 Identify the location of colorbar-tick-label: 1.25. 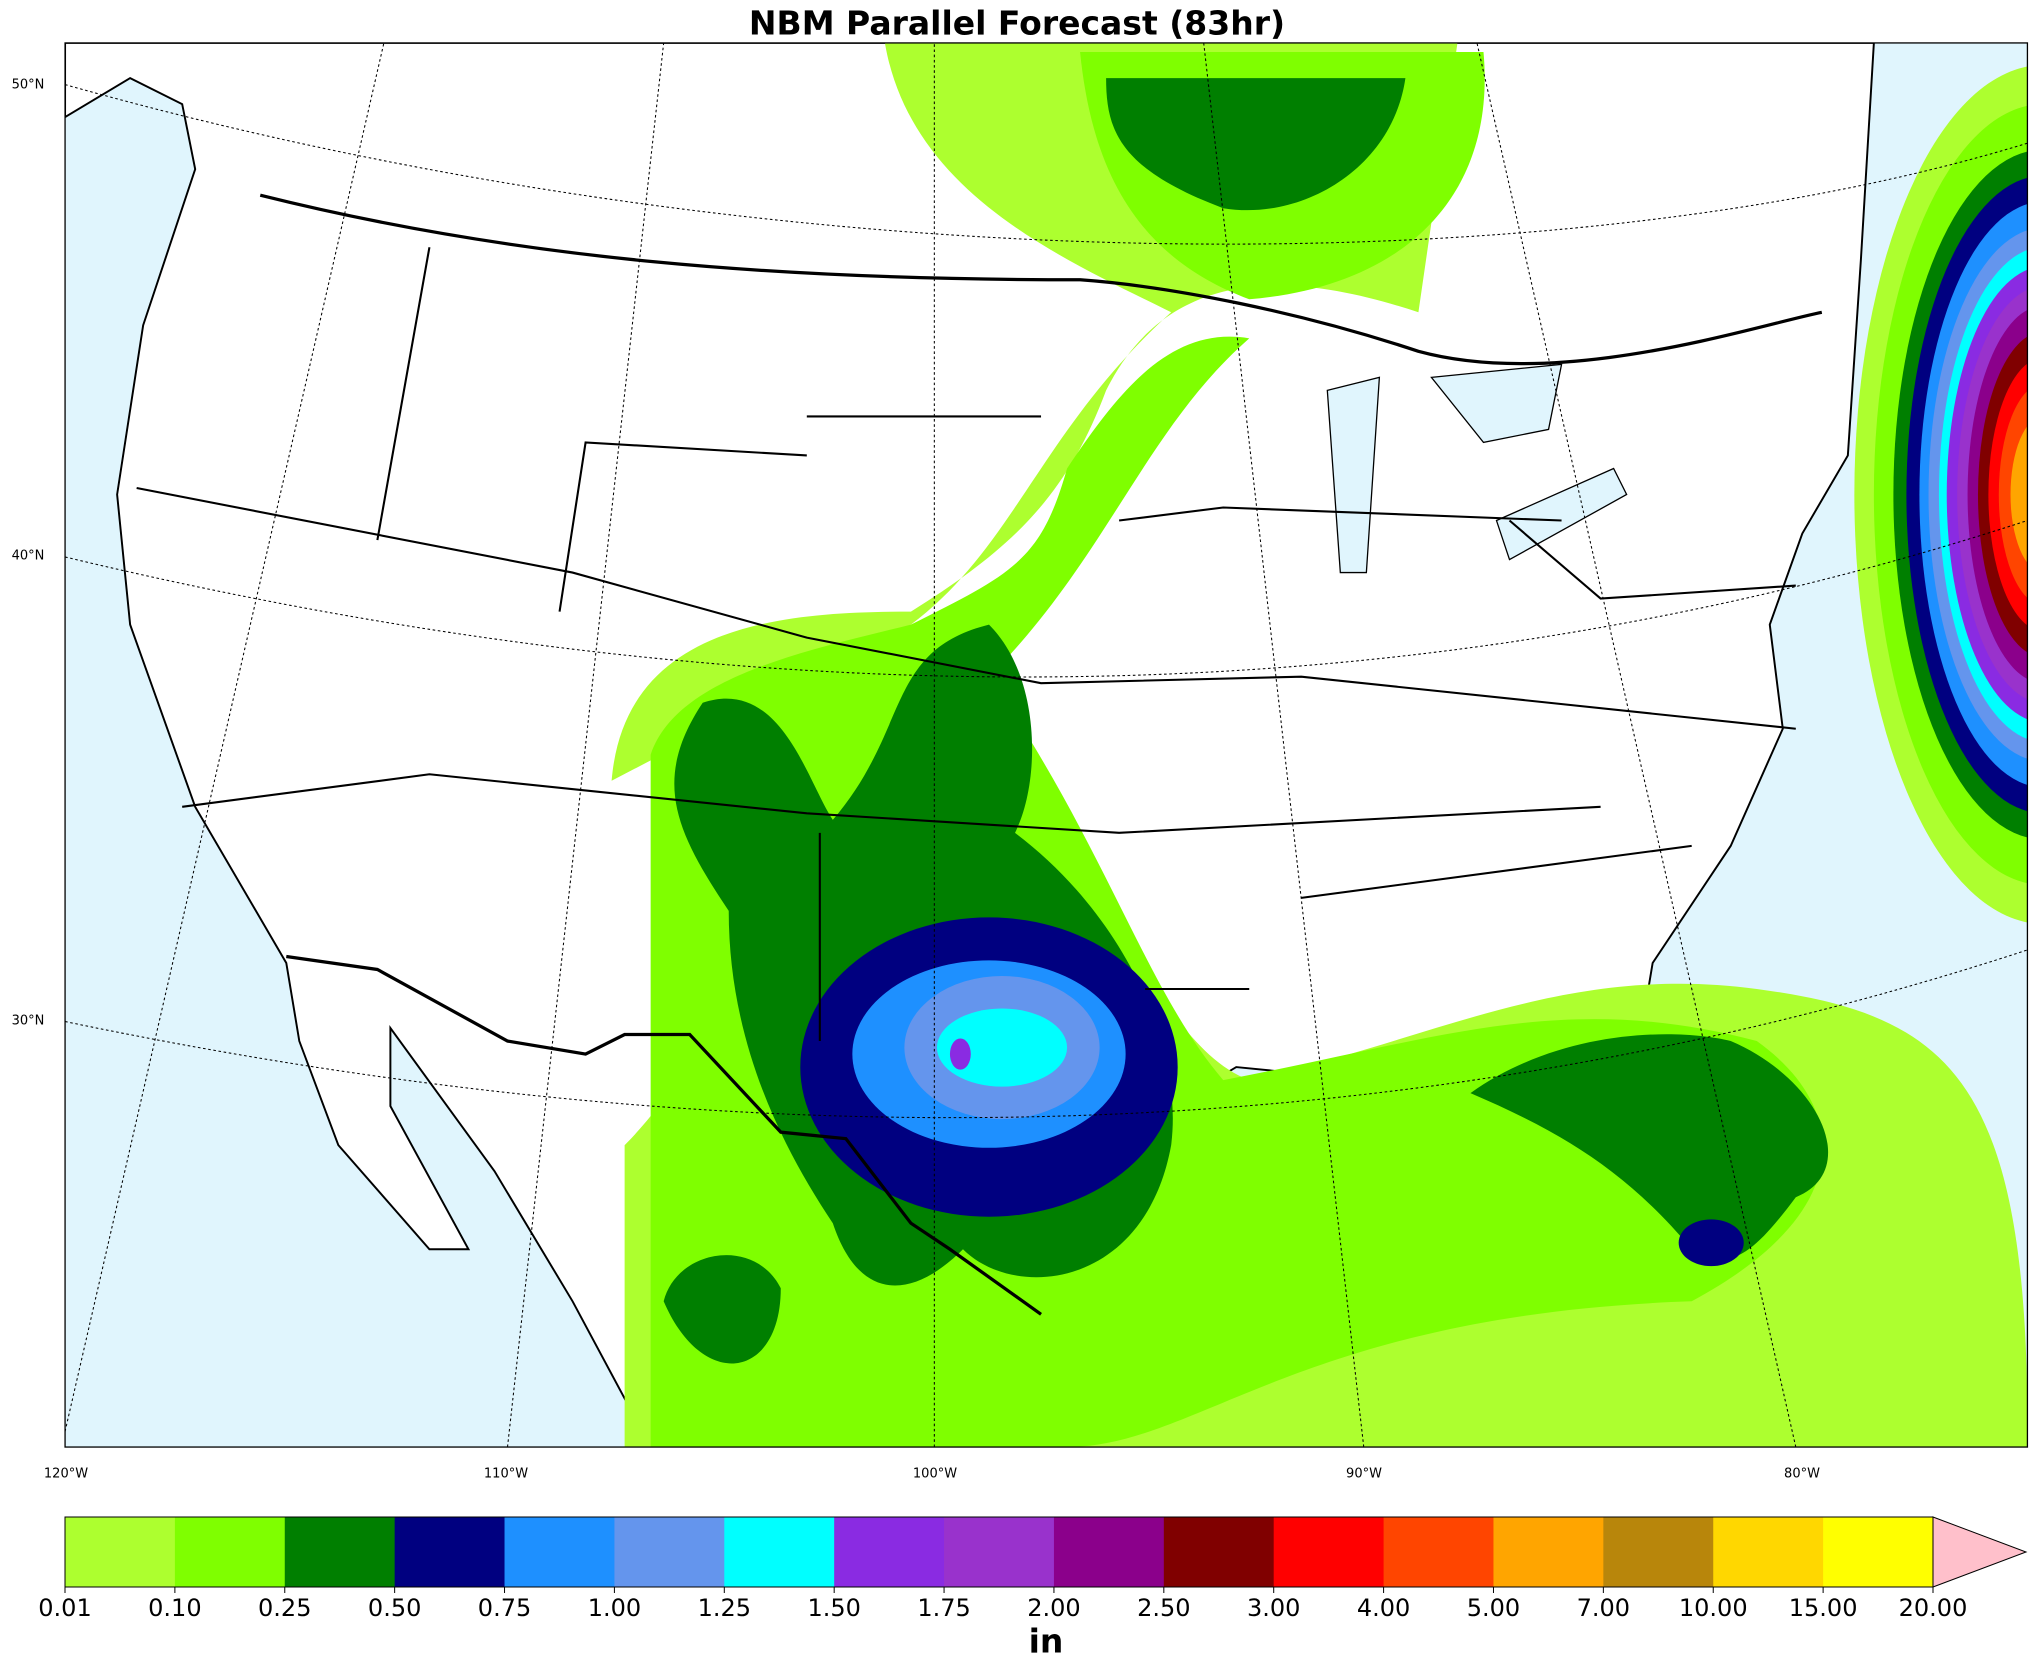
(724, 1608).